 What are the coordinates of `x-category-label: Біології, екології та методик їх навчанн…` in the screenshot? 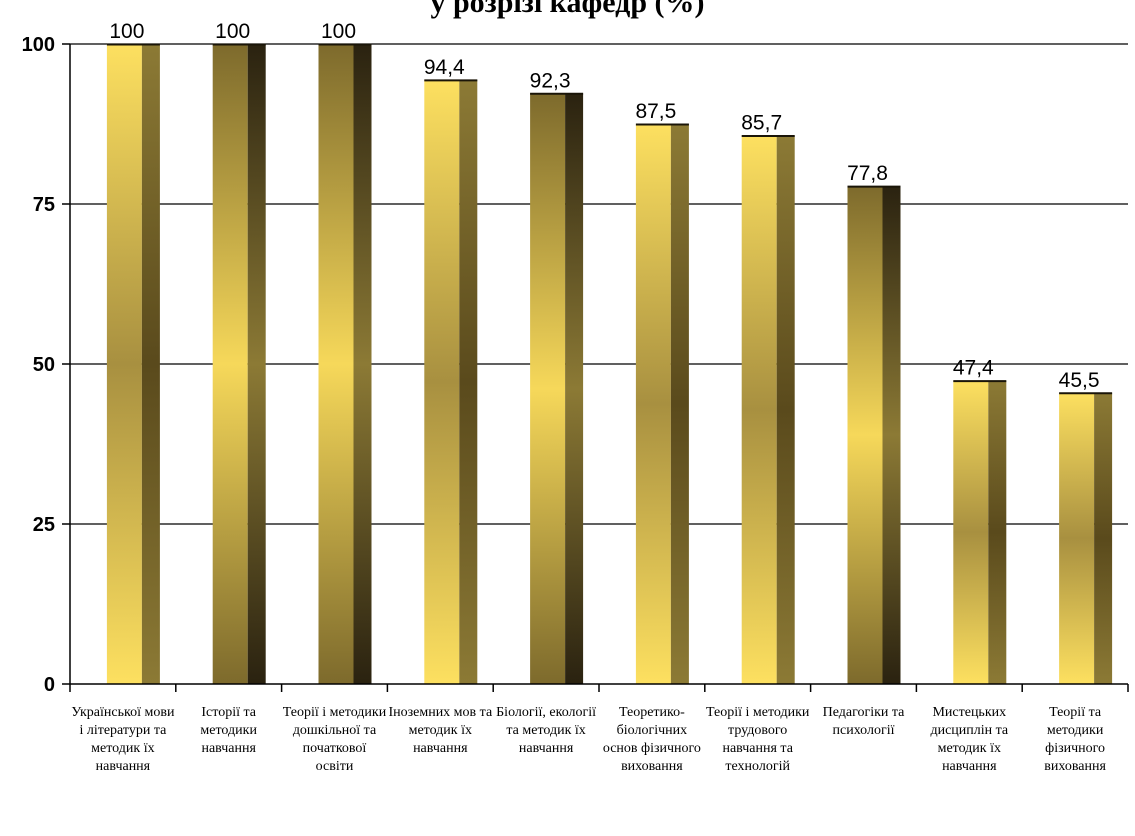 It's located at (546, 730).